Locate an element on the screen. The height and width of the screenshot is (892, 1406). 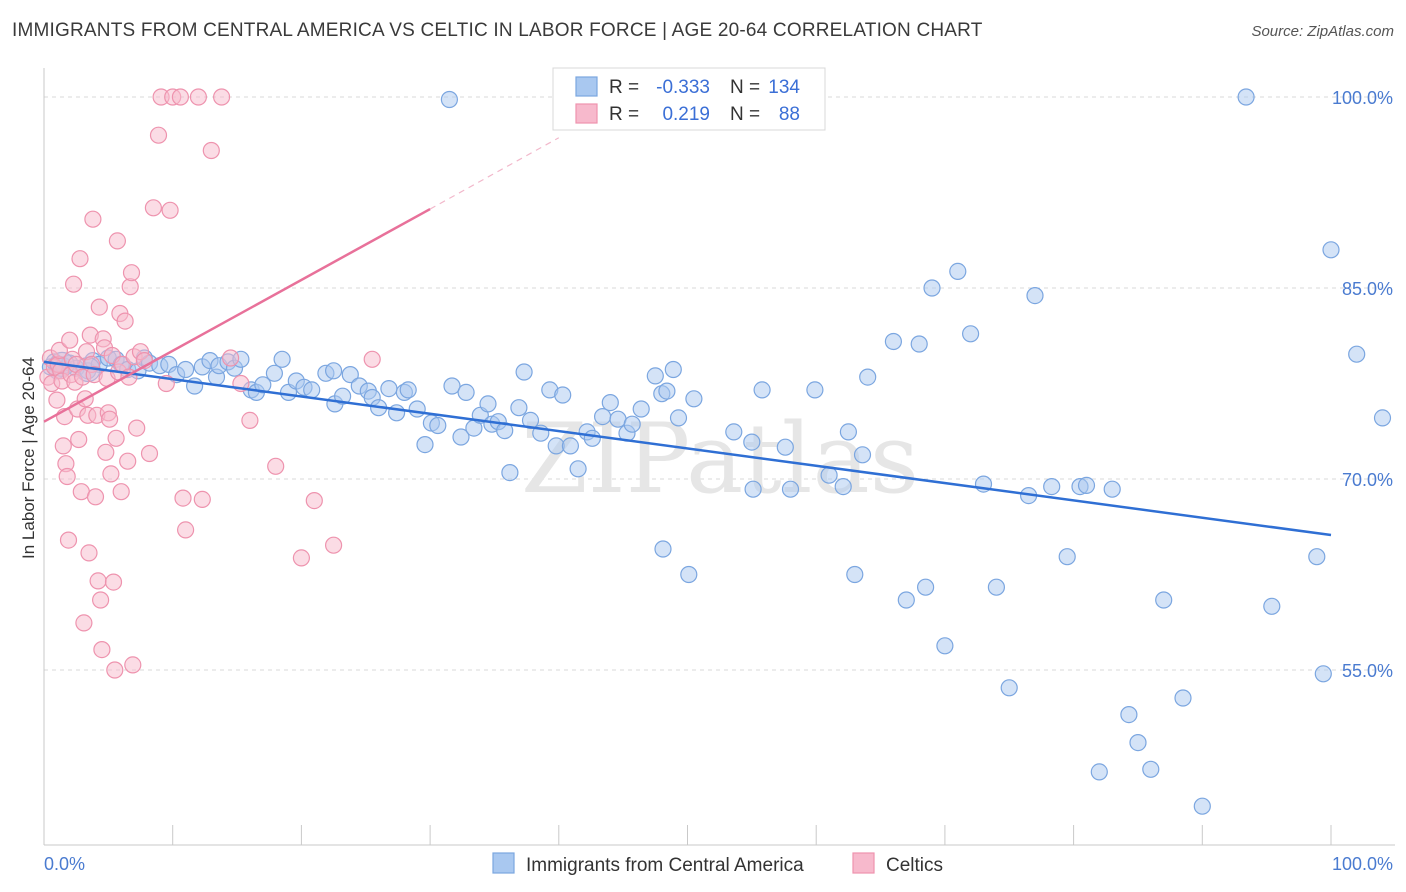
source-label: Source: ZipAtlas.com is located at coordinates (1322, 31).